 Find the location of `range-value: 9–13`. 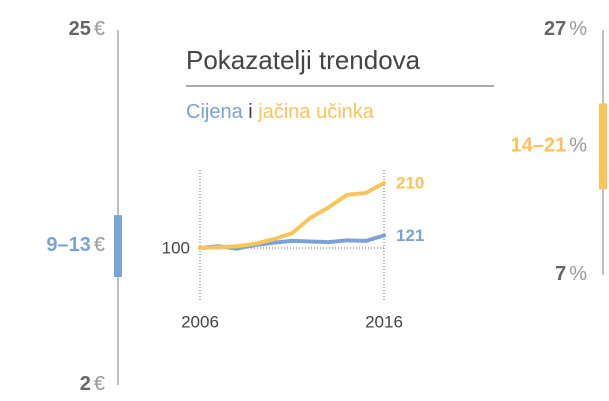

range-value: 9–13 is located at coordinates (68, 245).